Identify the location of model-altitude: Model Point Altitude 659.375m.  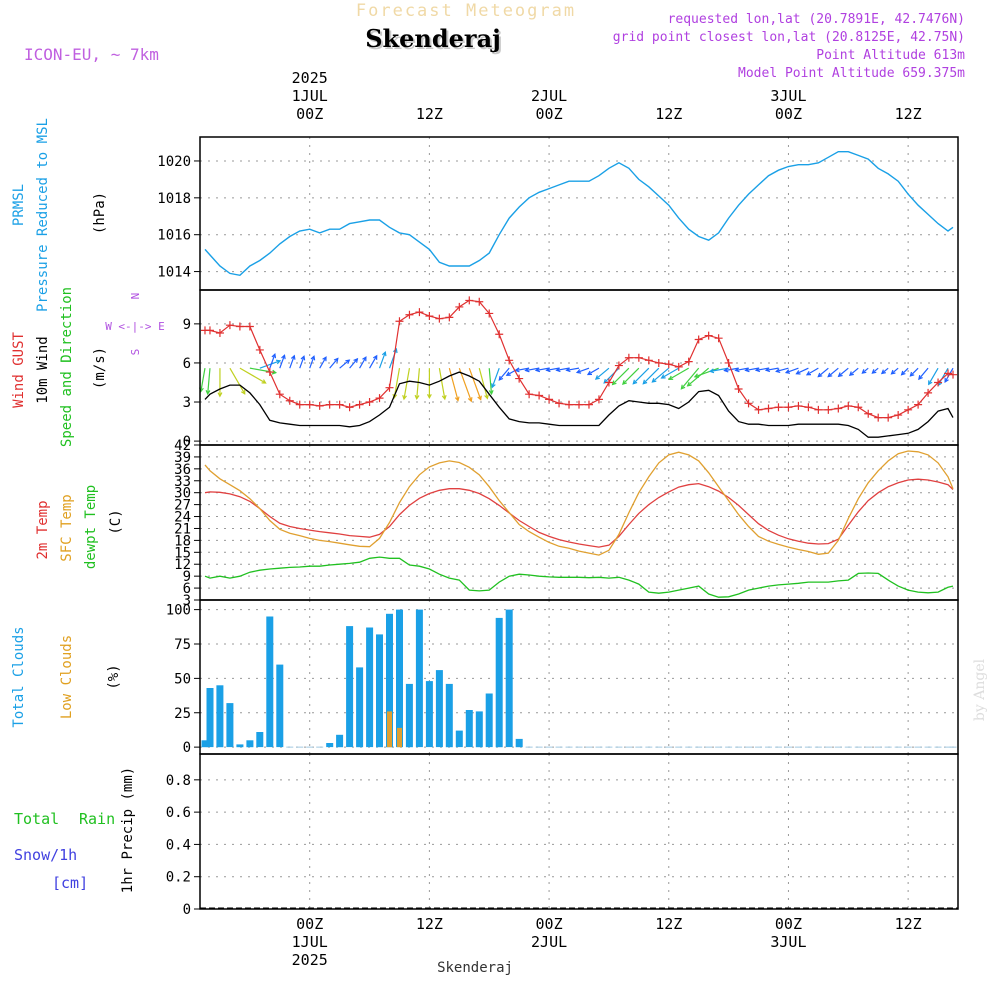
(851, 73).